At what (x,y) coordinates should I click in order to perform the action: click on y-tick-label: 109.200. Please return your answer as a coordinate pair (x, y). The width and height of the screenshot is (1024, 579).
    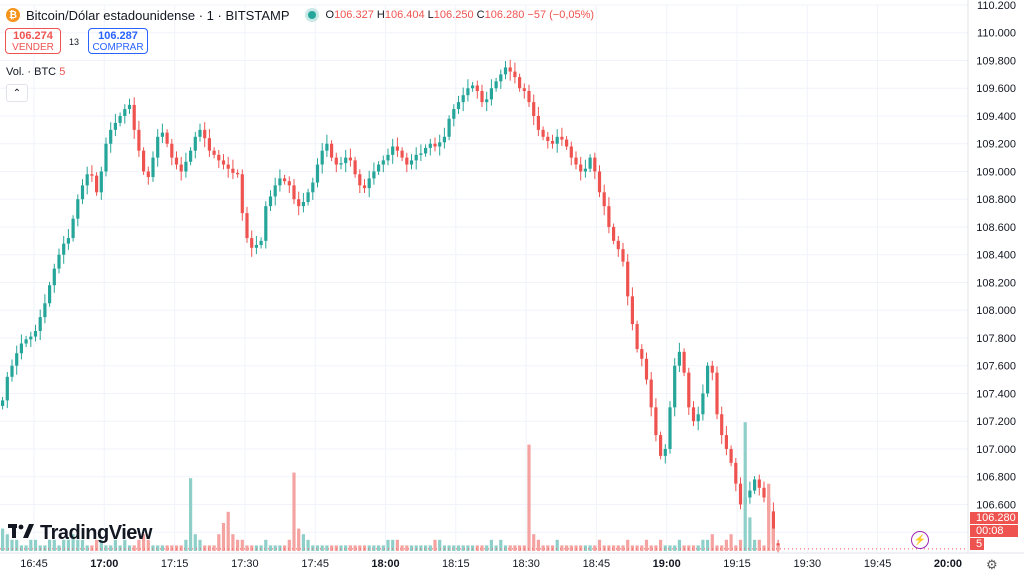
    Looking at the image, I should click on (996, 145).